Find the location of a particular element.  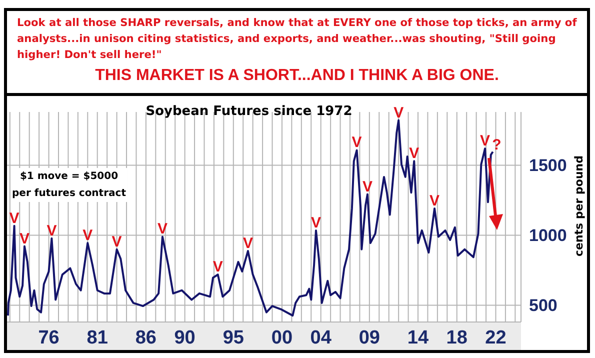

text: Look at all those SHARP reversals, and know that at EVERY one of those top ticks, an army of analysts...in unison citing statistics, and exports, and weather...was shouting, "Still going higher! Don't sell here!" is located at coordinates (297, 39).